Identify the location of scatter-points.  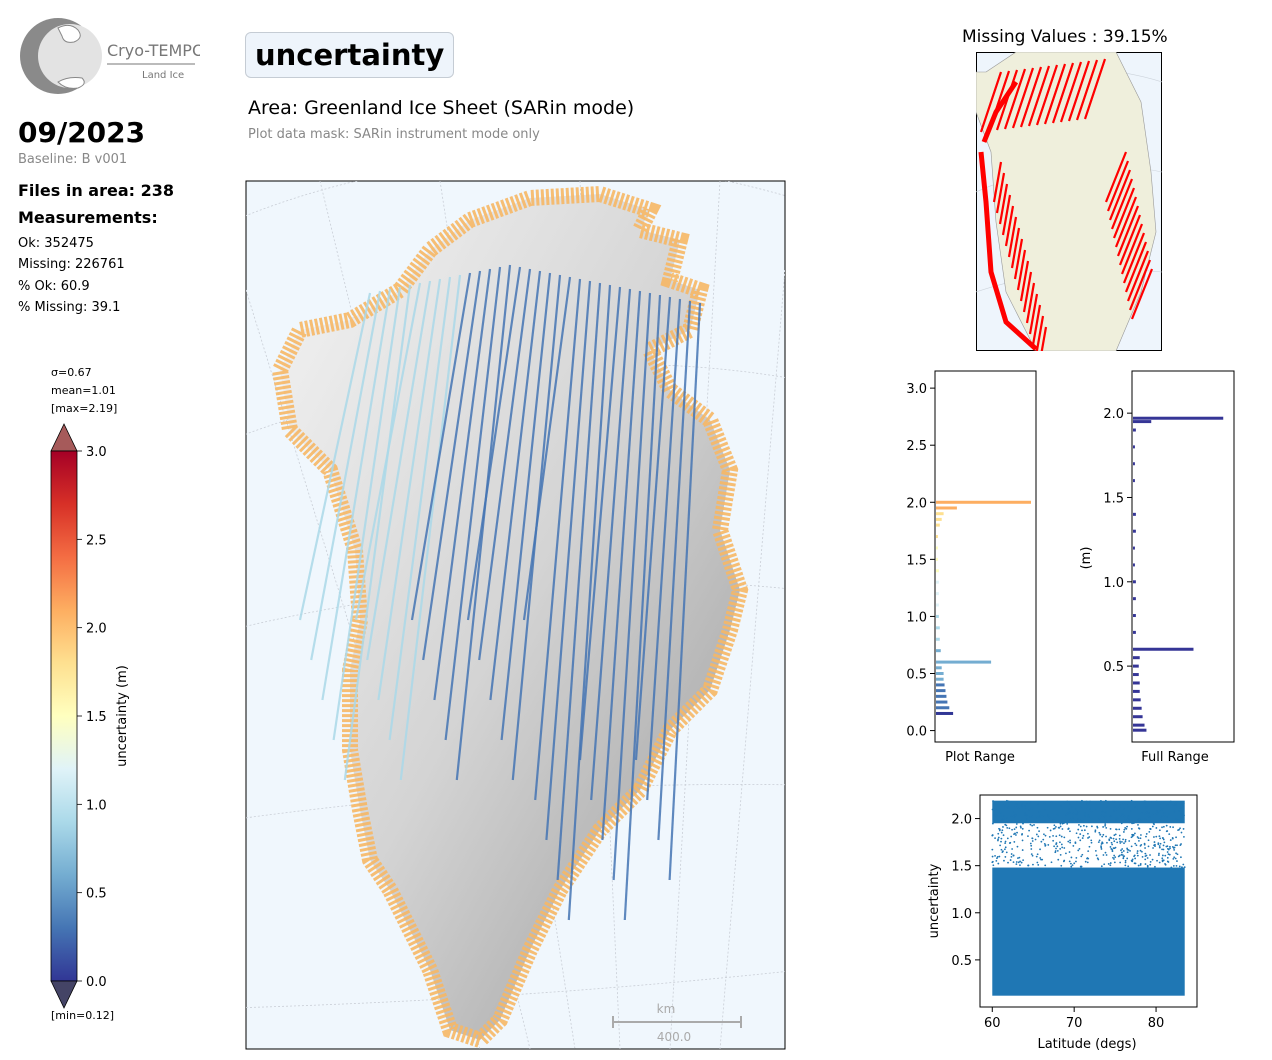
(1088, 897).